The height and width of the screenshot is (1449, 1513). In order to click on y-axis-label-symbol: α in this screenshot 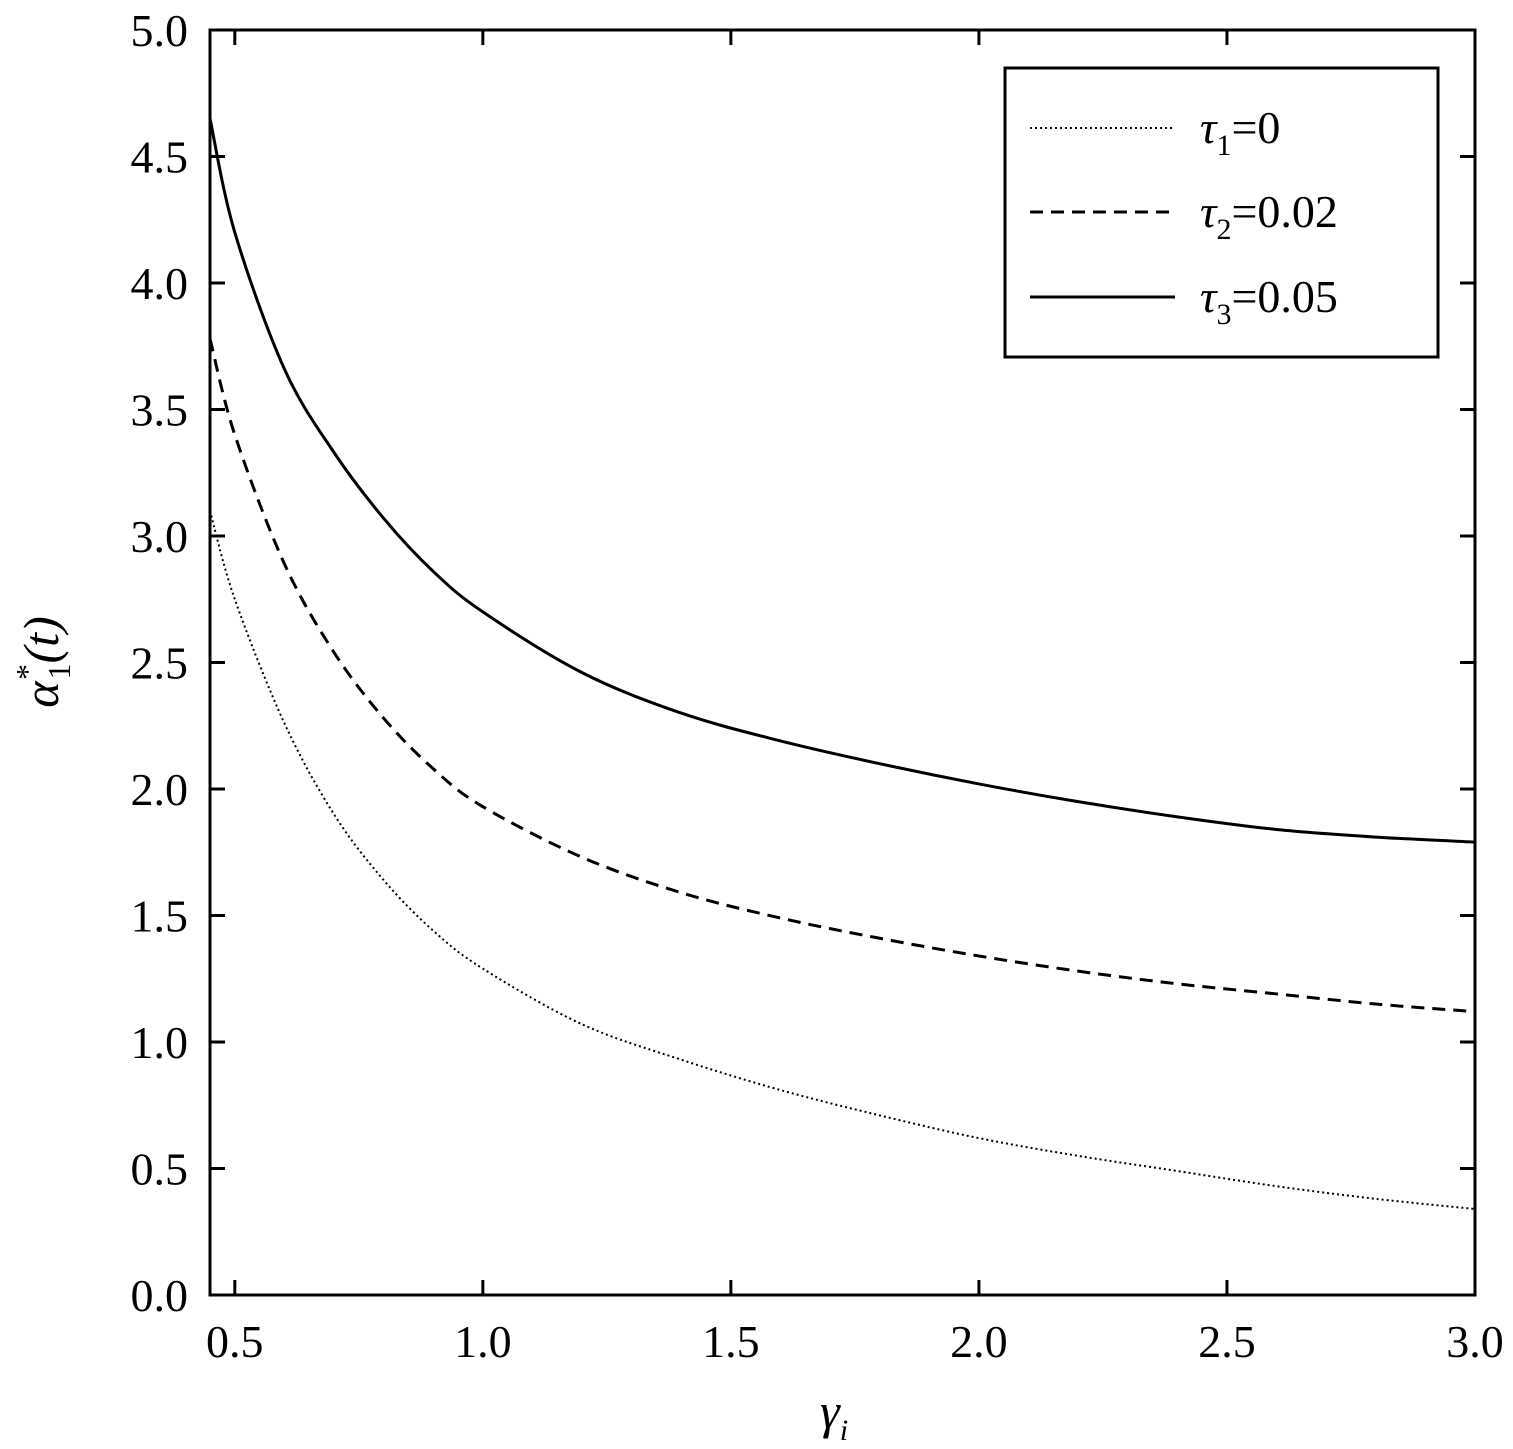, I will do `click(41, 694)`.